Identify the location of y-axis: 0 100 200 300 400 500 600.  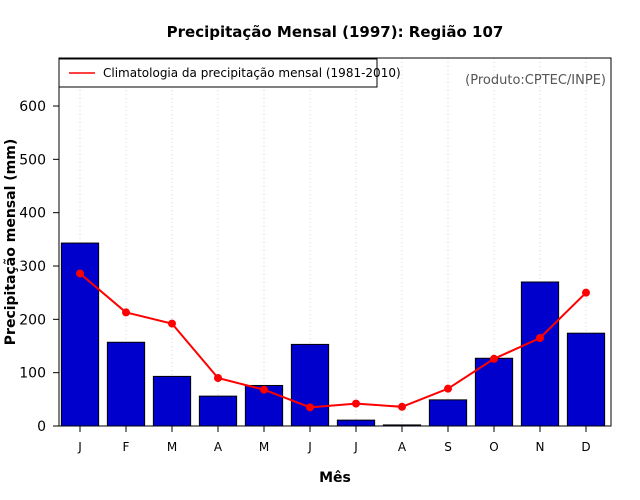
(39, 267).